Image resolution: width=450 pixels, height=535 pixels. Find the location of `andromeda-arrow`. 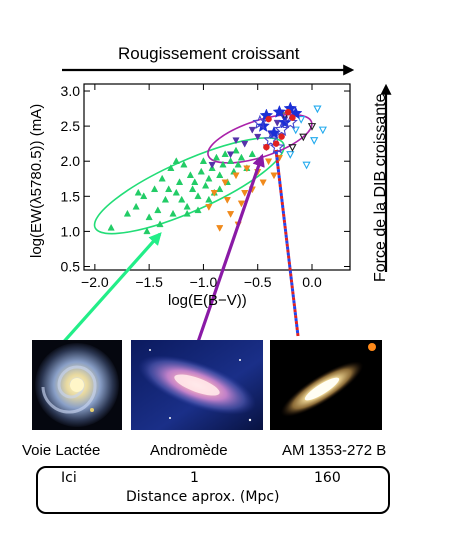

andromeda-arrow is located at coordinates (230, 248).